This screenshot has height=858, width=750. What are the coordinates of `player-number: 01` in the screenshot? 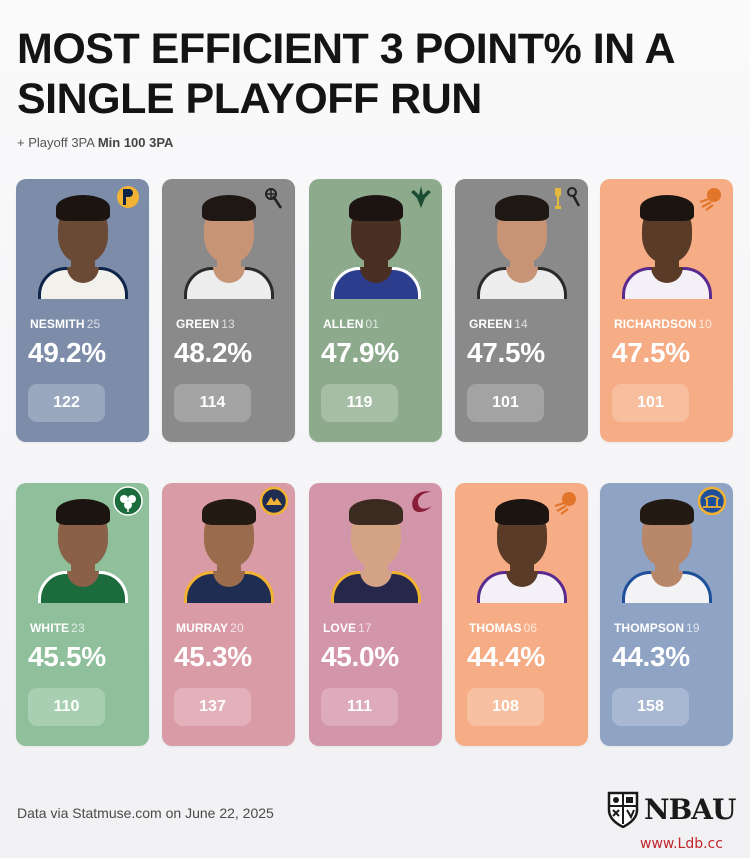 It's located at (372, 324).